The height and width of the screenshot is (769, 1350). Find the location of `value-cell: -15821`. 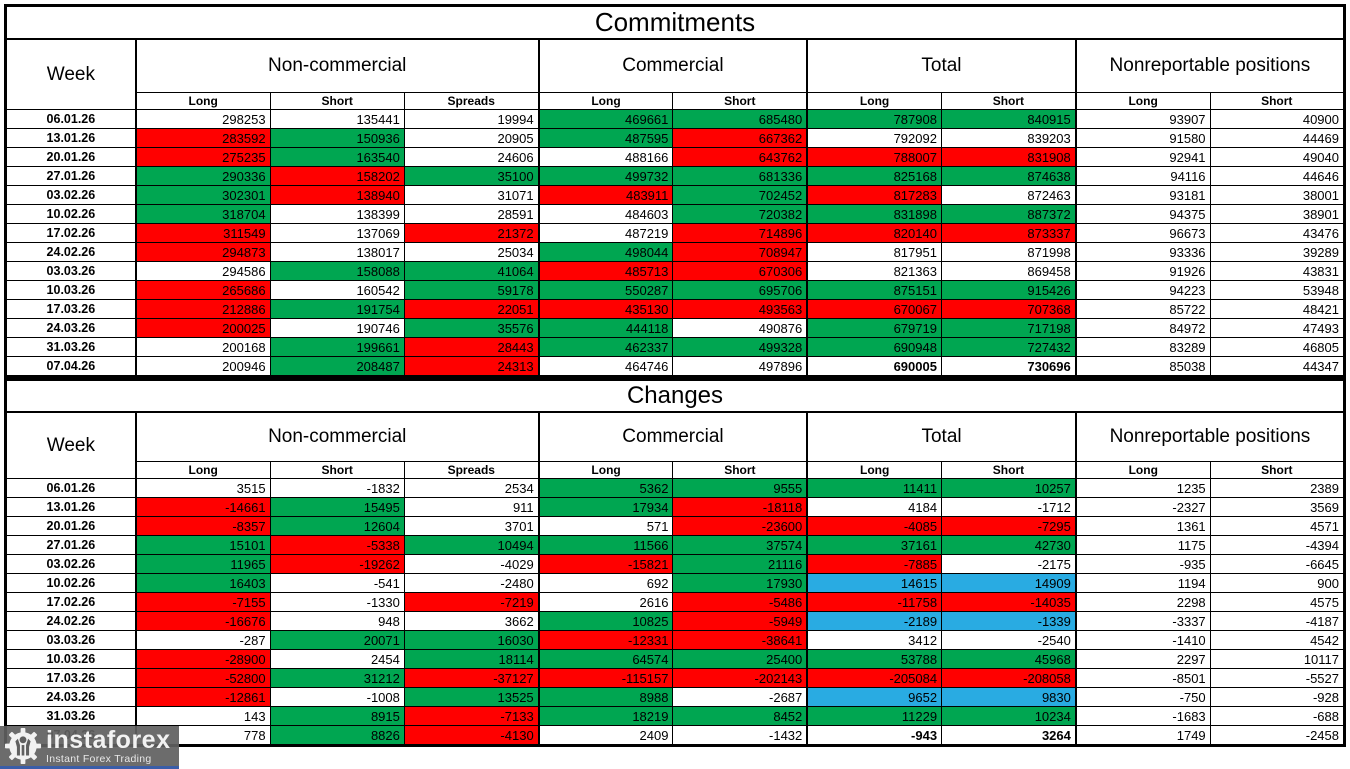

value-cell: -15821 is located at coordinates (605, 564).